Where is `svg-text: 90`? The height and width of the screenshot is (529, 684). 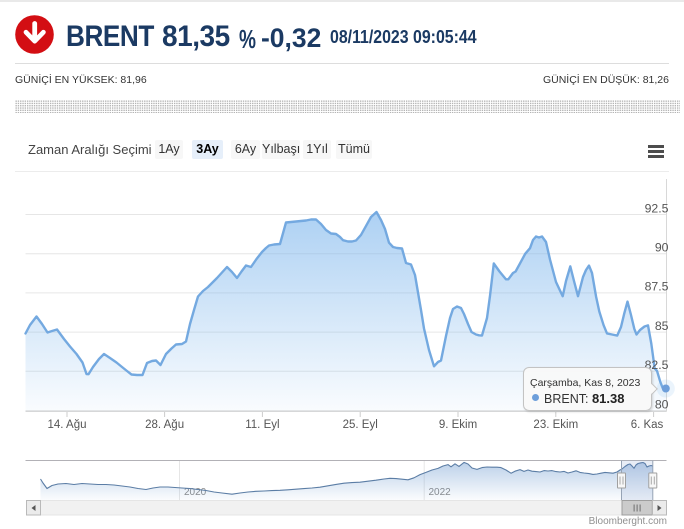 svg-text: 90 is located at coordinates (662, 248).